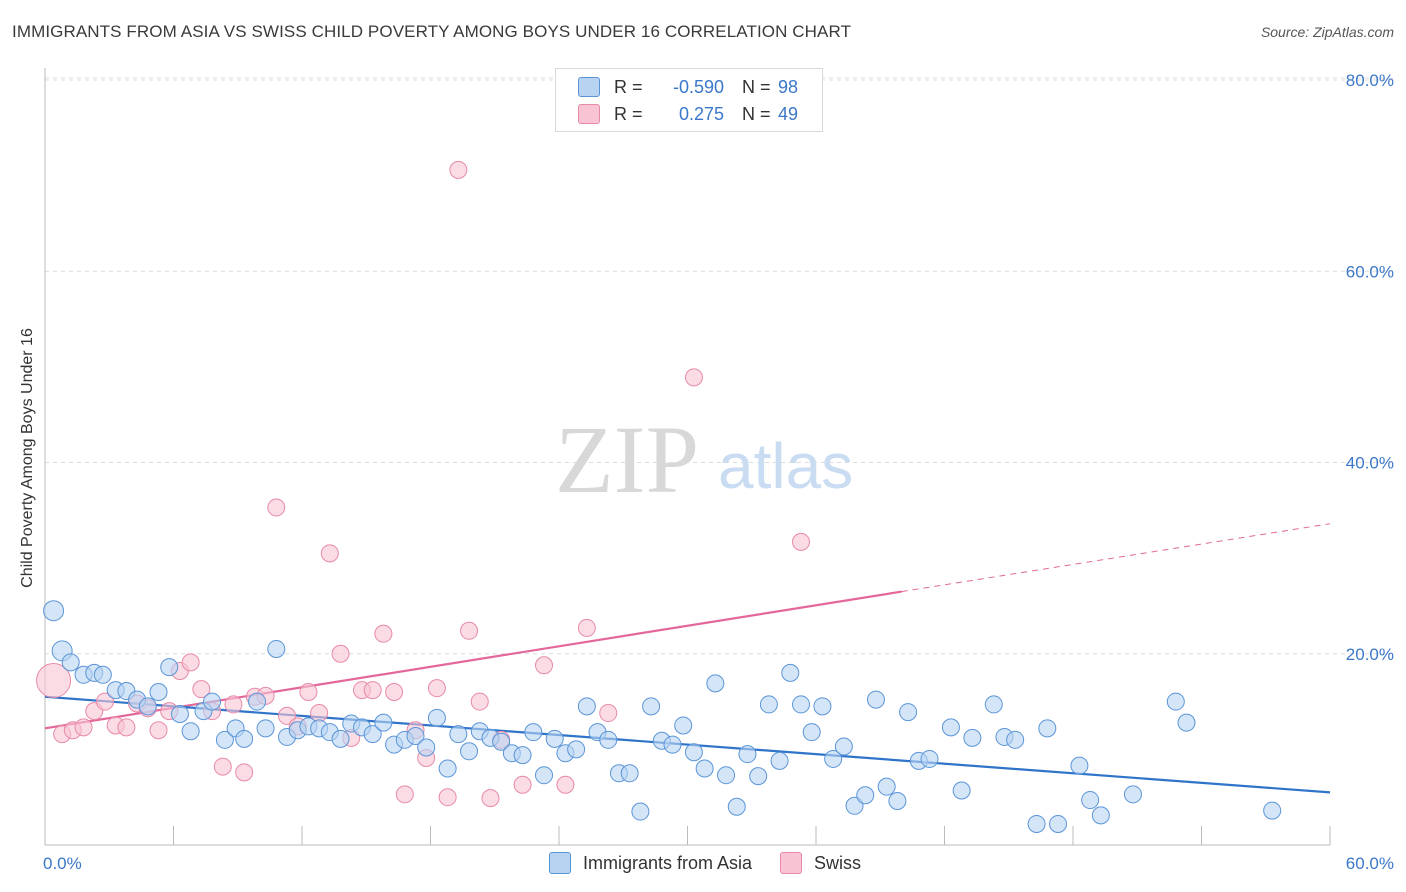 Image resolution: width=1406 pixels, height=892 pixels. I want to click on legend-item-asia: Immigrants from Asia, so click(650, 863).